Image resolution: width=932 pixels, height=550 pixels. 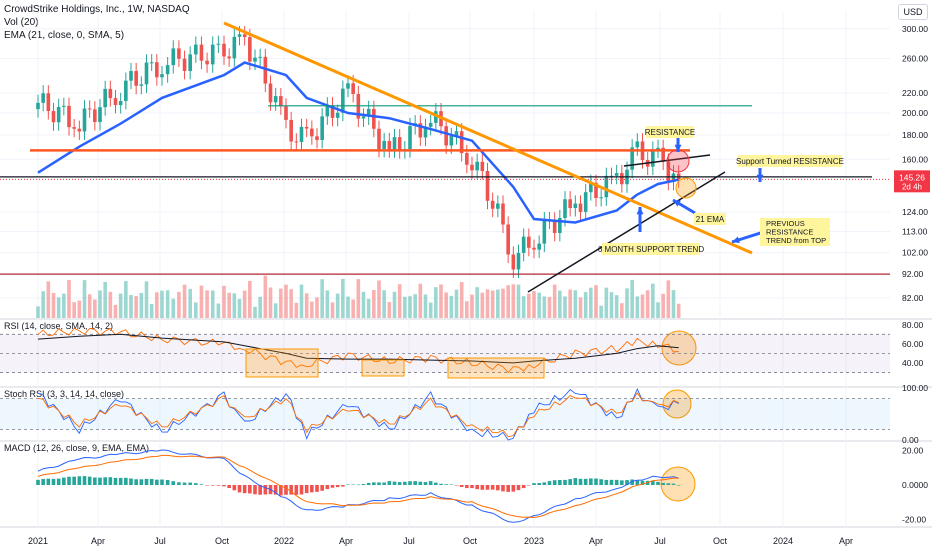 What do you see at coordinates (678, 148) in the screenshot?
I see `arrow-resistance-head` at bounding box center [678, 148].